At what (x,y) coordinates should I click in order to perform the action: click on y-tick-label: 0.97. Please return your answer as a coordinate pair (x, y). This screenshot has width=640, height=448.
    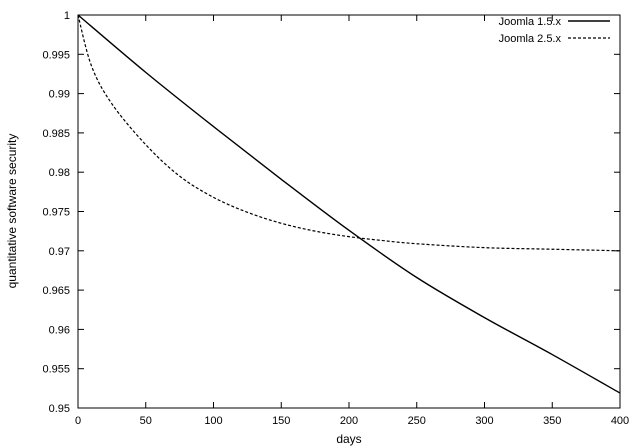
    Looking at the image, I should click on (59, 252).